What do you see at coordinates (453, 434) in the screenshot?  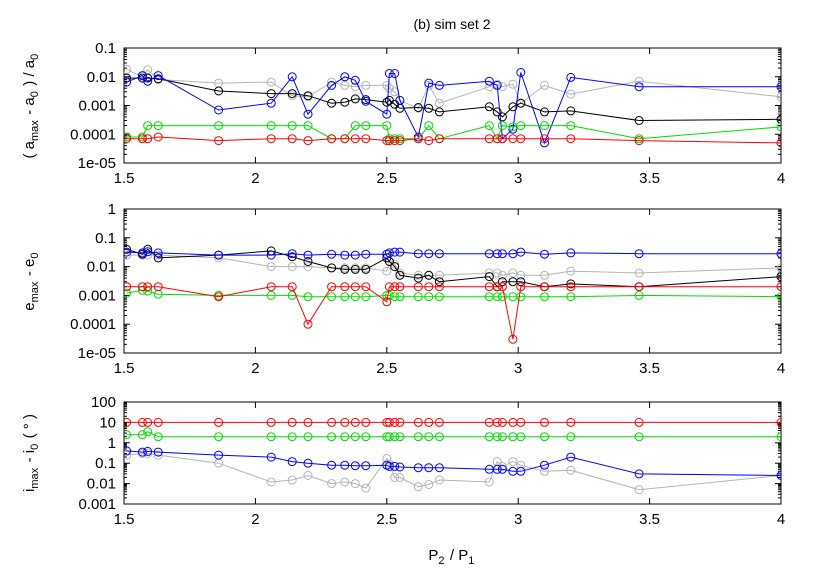 I see `series-line-green` at bounding box center [453, 434].